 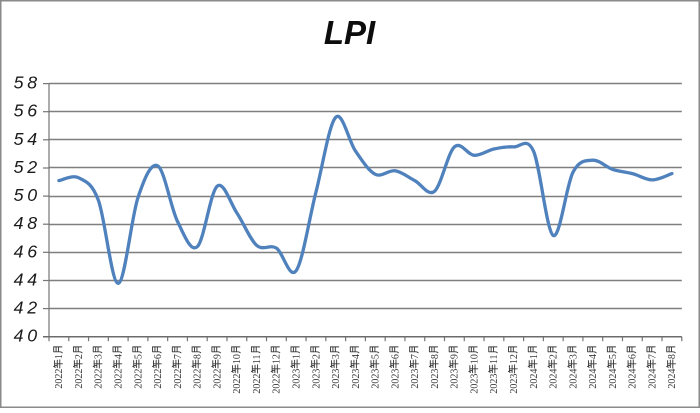 What do you see at coordinates (27, 139) in the screenshot?
I see `svg-text: 54` at bounding box center [27, 139].